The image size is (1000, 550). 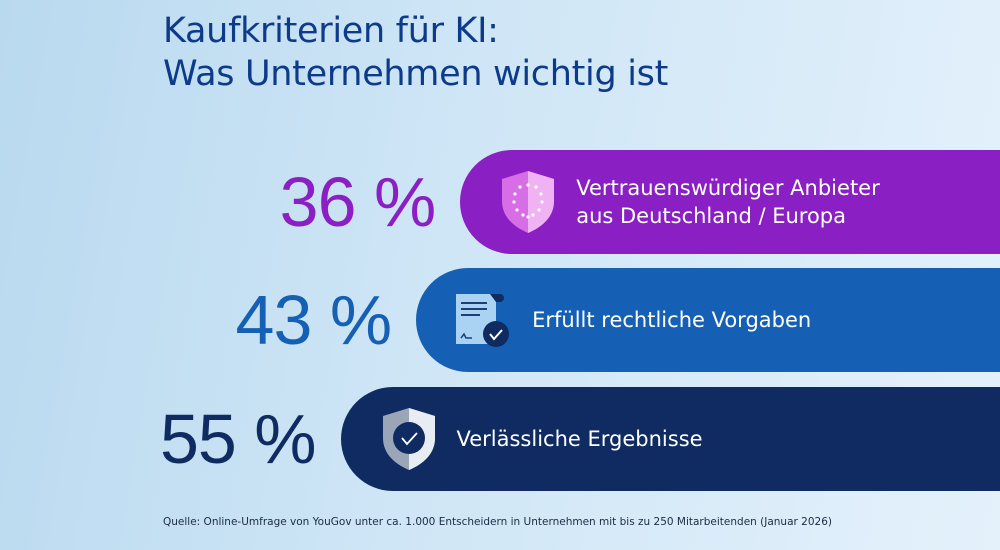 I want to click on title-line-2: Was Unternehmen wichtig ist, so click(x=415, y=74).